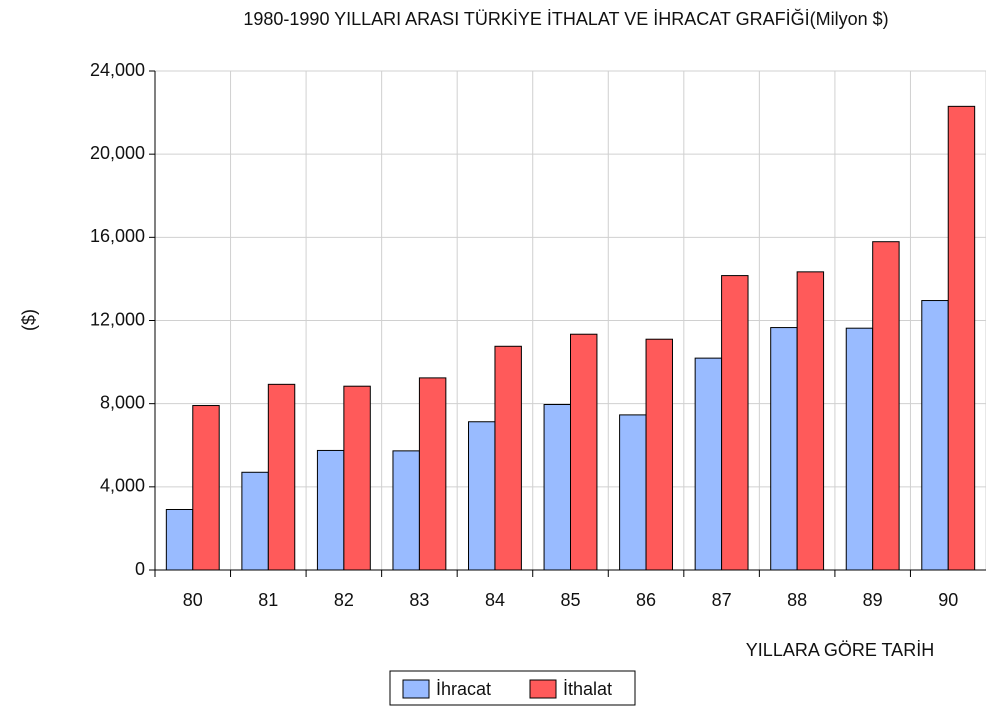  What do you see at coordinates (117, 153) in the screenshot?
I see `y-tick-label: 20,000` at bounding box center [117, 153].